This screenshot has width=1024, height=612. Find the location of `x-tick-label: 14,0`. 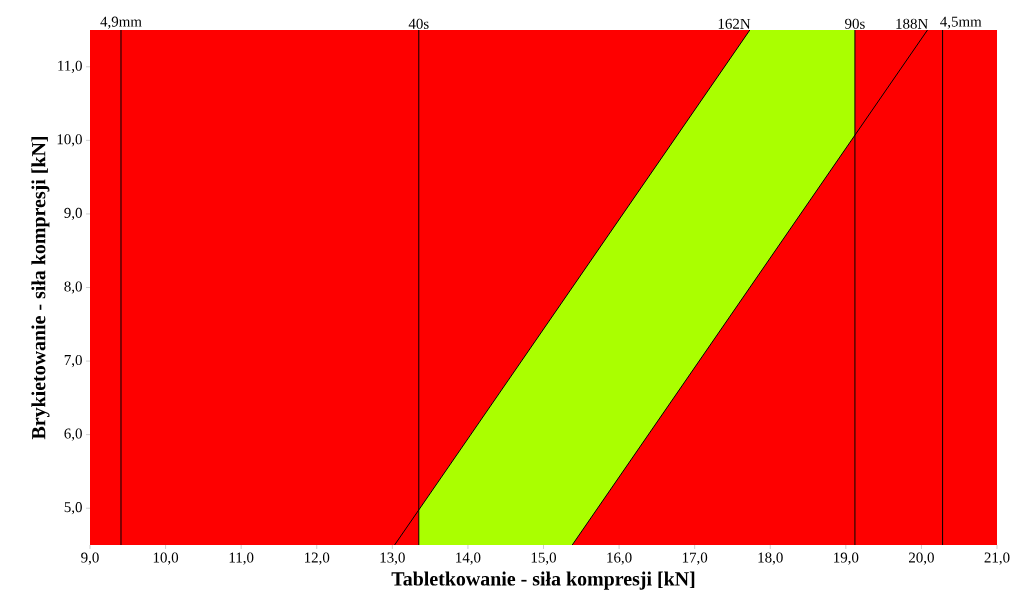

x-tick-label: 14,0 is located at coordinates (468, 558).